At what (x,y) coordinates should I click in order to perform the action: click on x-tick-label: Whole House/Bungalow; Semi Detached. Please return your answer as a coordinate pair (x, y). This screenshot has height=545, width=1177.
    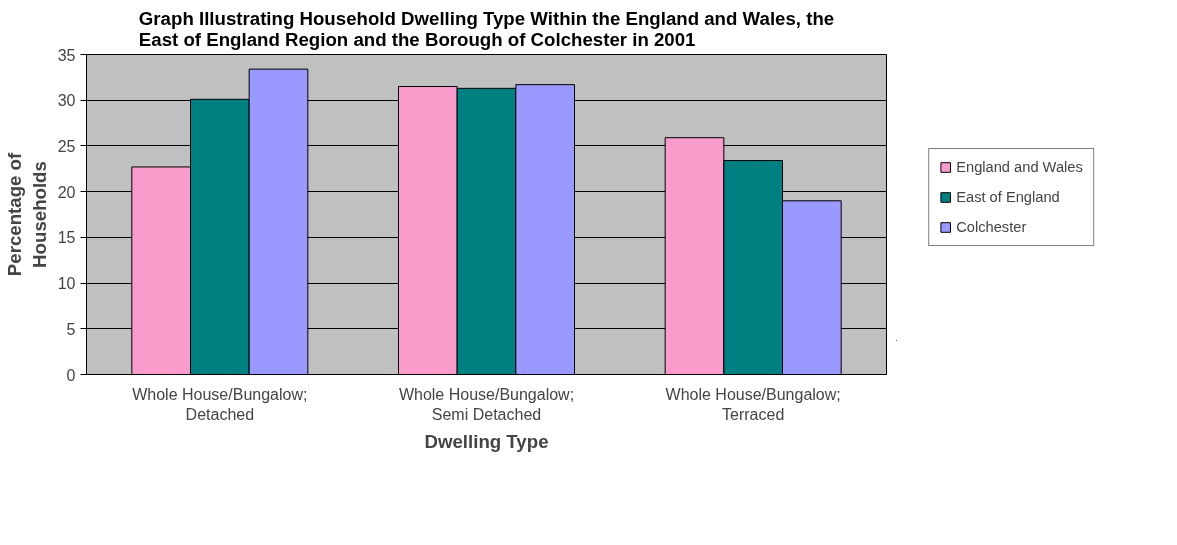
    Looking at the image, I should click on (486, 404).